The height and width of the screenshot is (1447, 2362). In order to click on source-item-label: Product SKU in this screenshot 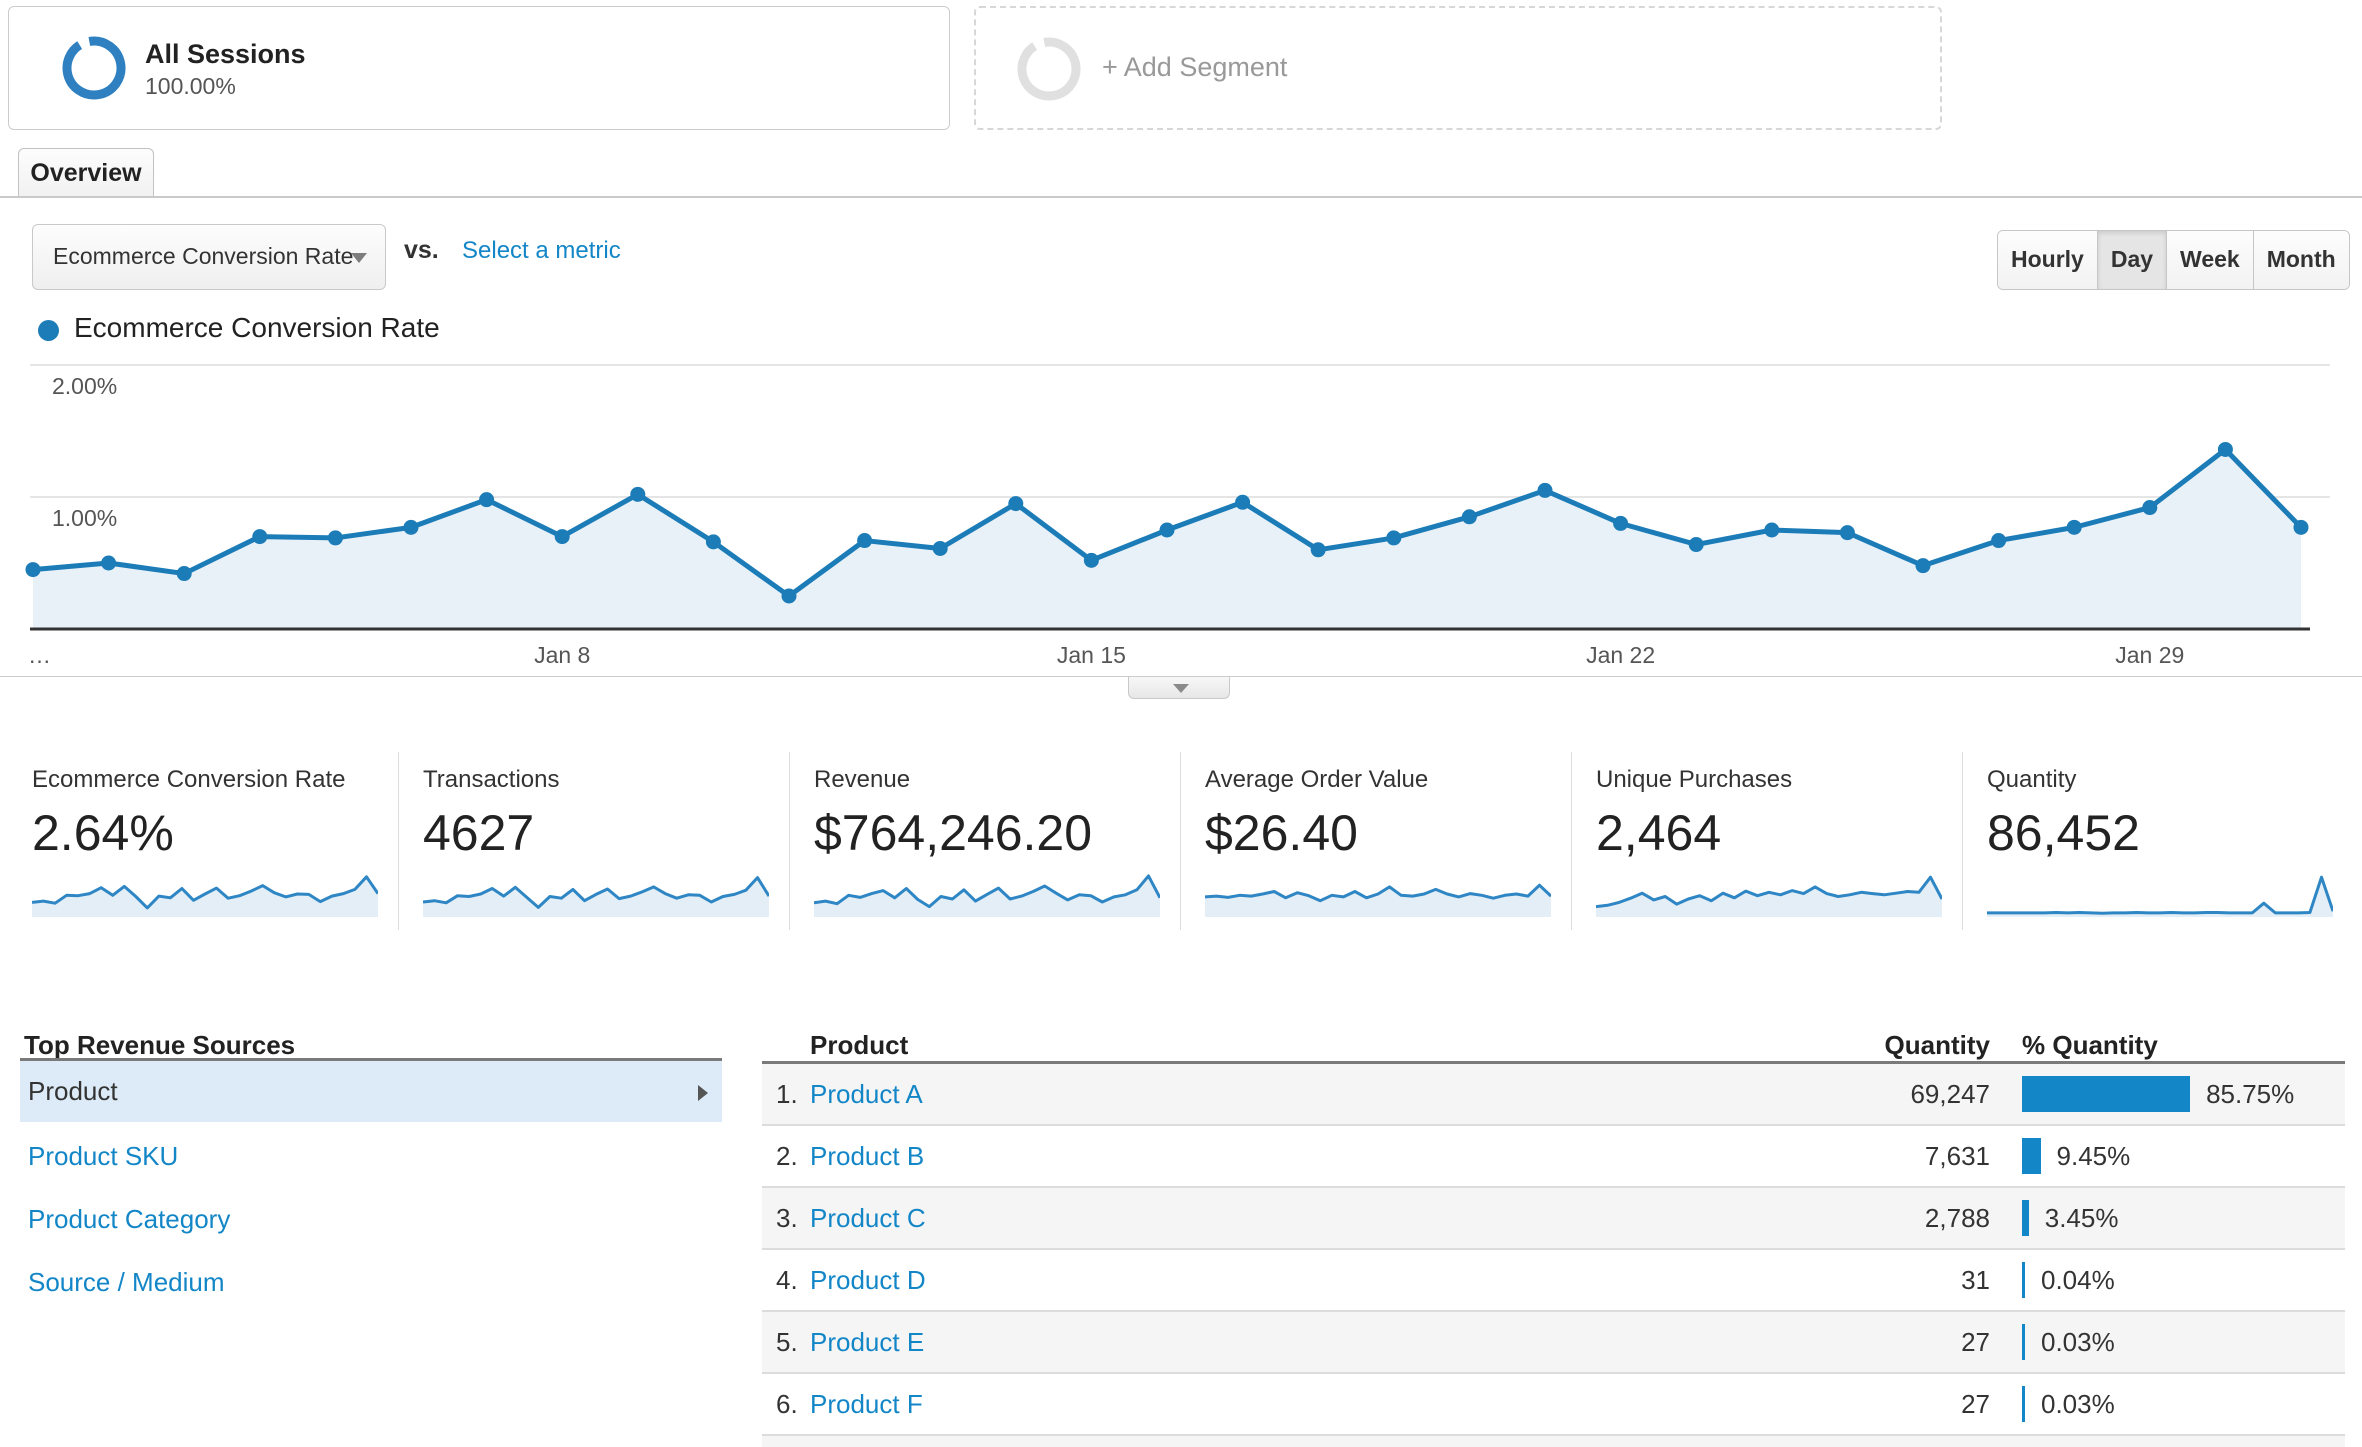, I will do `click(103, 1156)`.